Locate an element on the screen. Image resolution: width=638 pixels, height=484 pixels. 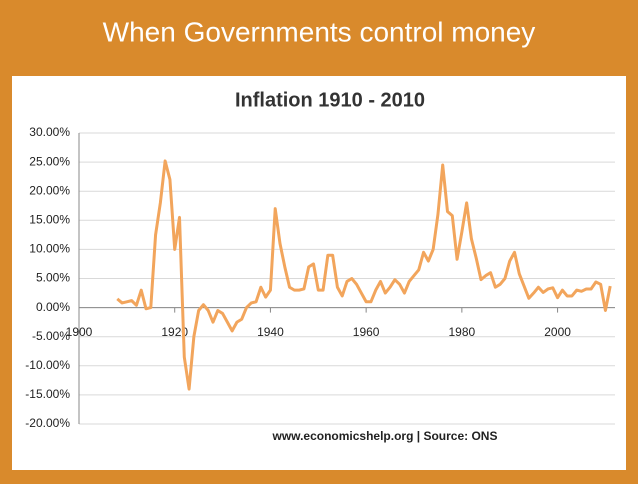
x-tick-label: 1980 is located at coordinates (462, 332).